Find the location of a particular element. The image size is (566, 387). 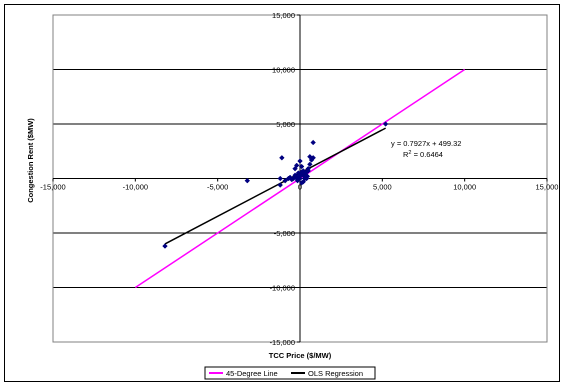

legend-box is located at coordinates (290, 373).